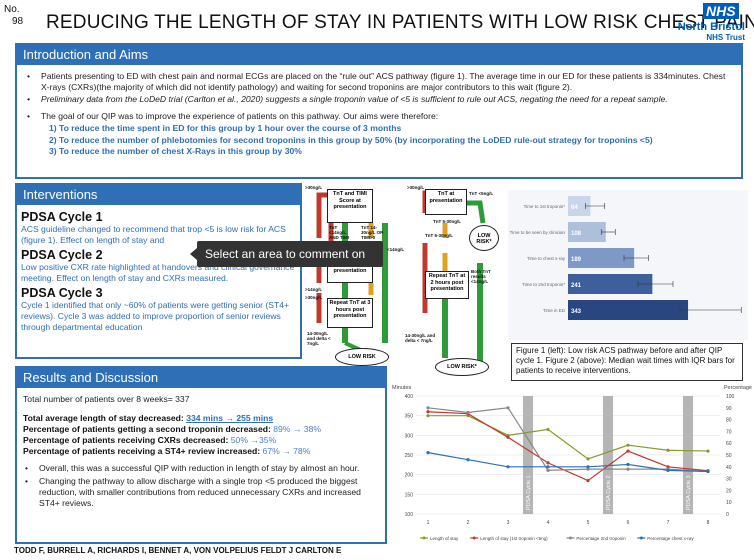  I want to click on poster-number: No. 98, so click(13, 16).